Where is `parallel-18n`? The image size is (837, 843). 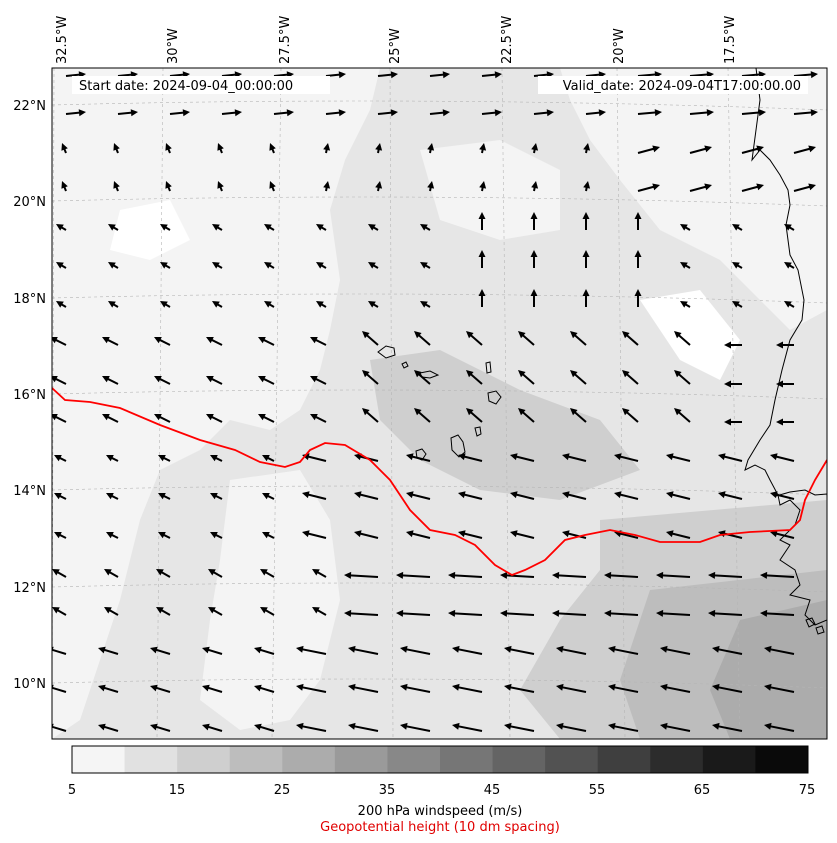
parallel-18n is located at coordinates (439, 298).